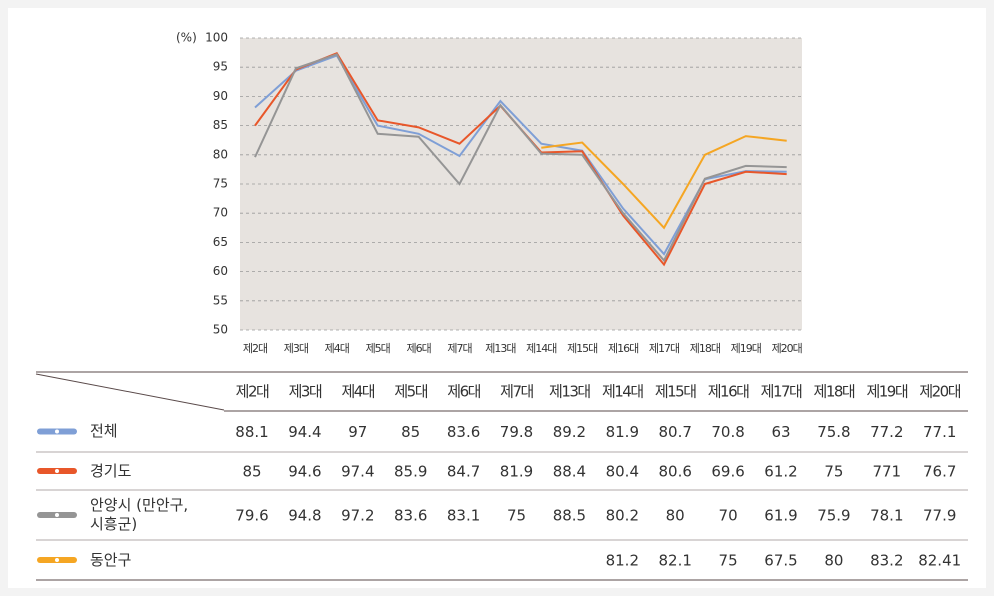  I want to click on table-cell: 67.5, so click(780, 561).